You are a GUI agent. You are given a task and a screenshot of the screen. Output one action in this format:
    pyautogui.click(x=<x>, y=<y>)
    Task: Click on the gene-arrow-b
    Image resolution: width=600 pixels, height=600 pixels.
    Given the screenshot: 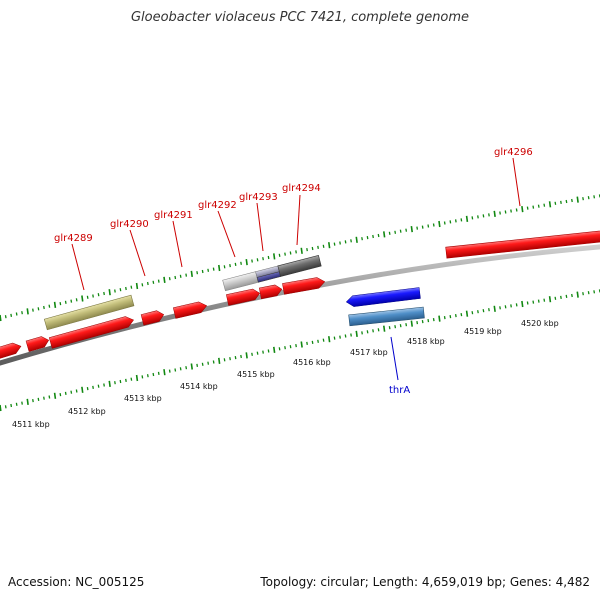 What is the action you would take?
    pyautogui.click(x=37, y=343)
    